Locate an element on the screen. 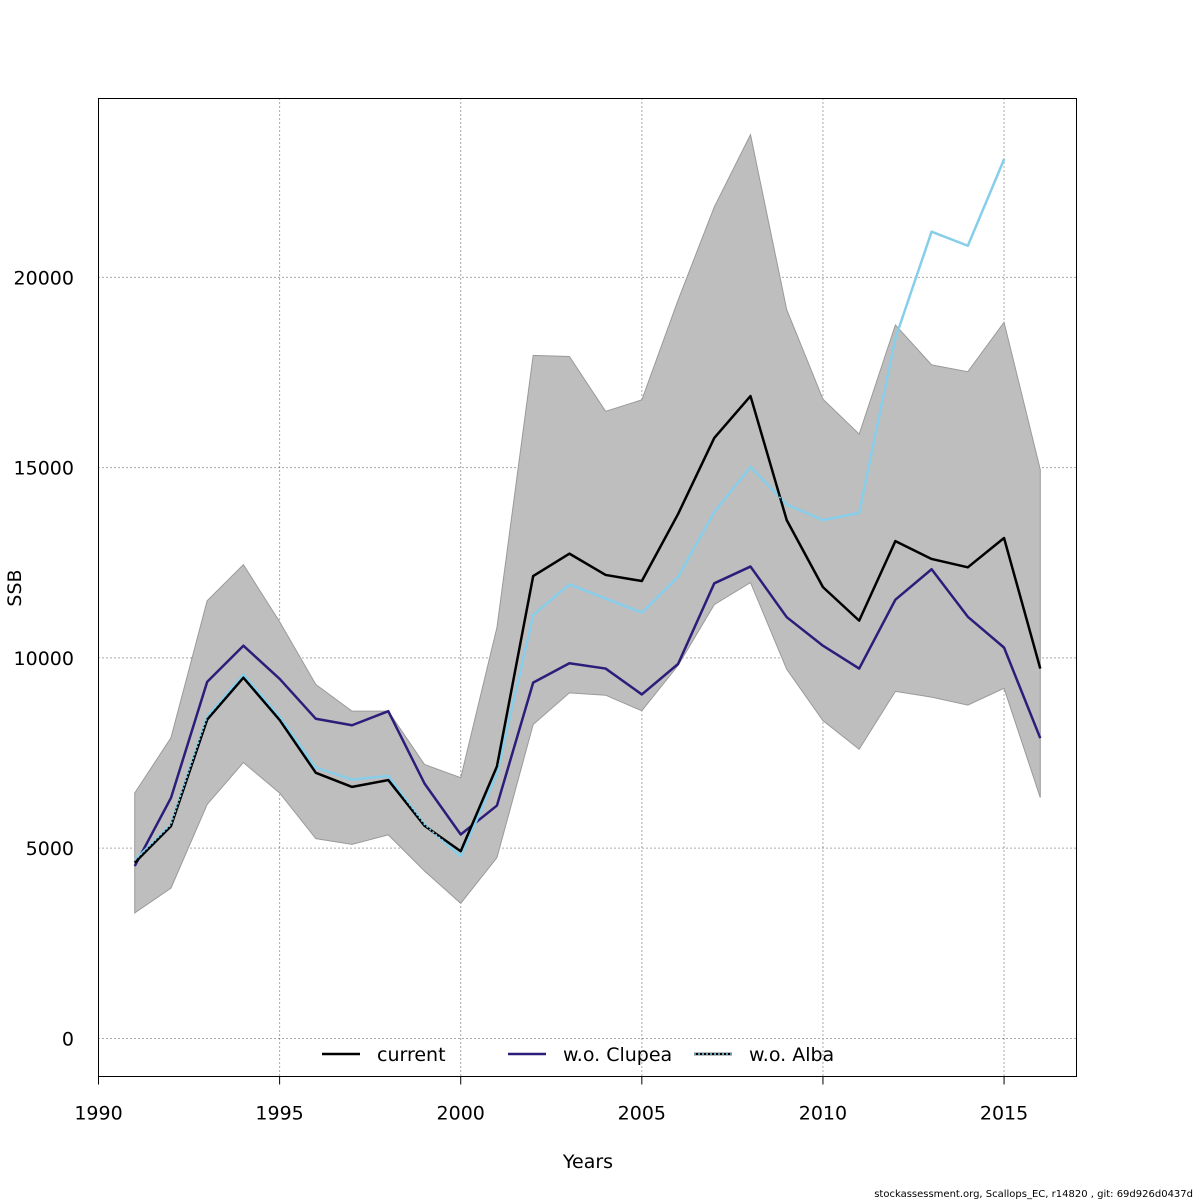 This screenshot has width=1200, height=1200. y-tick-label-15000: 15000 is located at coordinates (44, 469).